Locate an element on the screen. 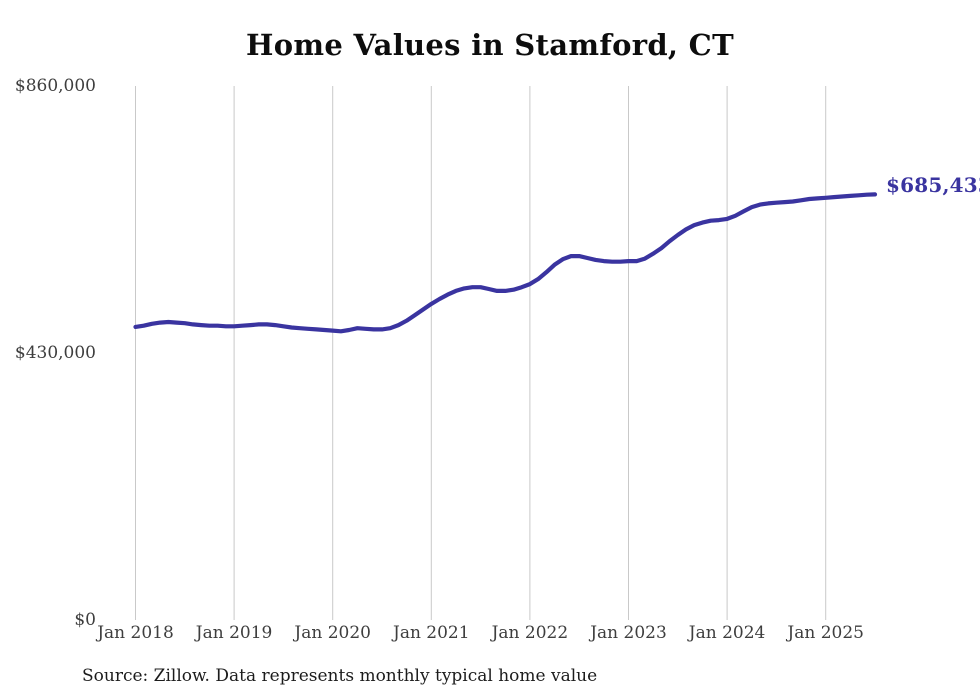  x-tick-label: Jan 2020 is located at coordinates (332, 633).